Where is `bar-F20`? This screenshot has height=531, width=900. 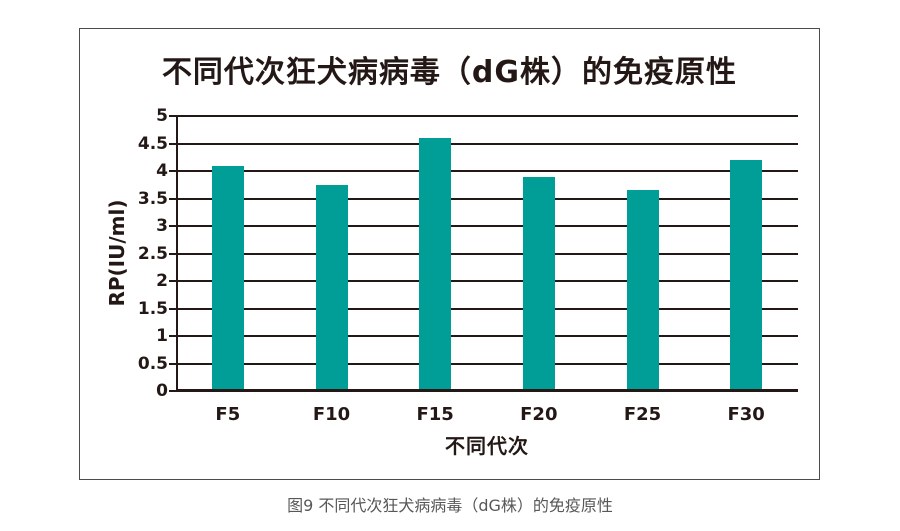
bar-F20 is located at coordinates (538, 283).